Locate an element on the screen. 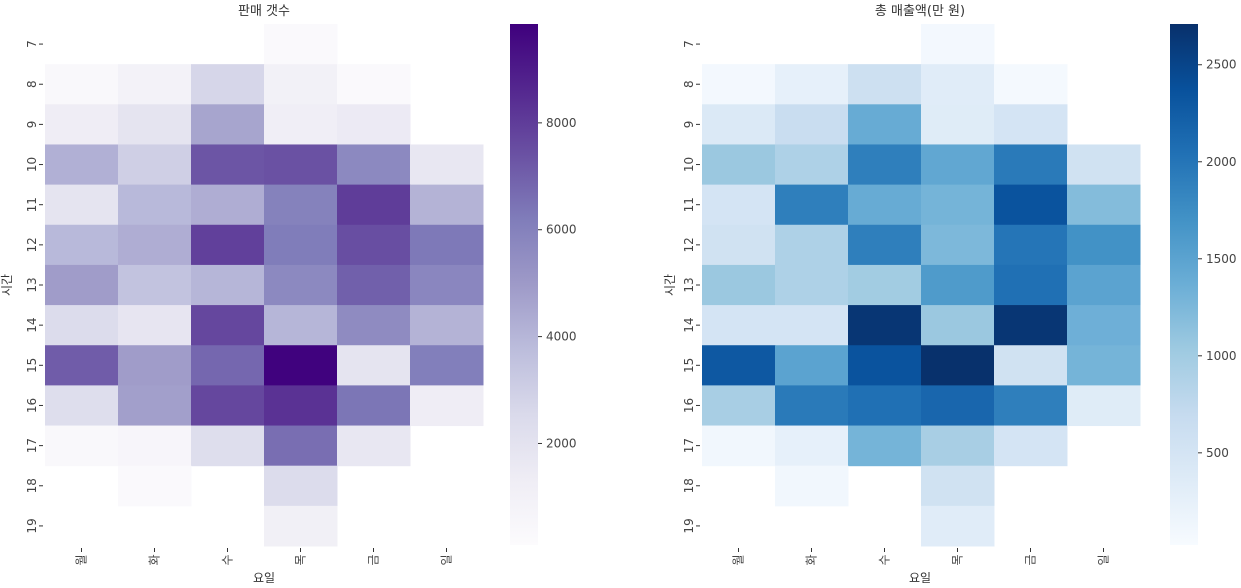 Image resolution: width=1241 pixels, height=588 pixels. x-axis-label: 요일 is located at coordinates (920, 578).